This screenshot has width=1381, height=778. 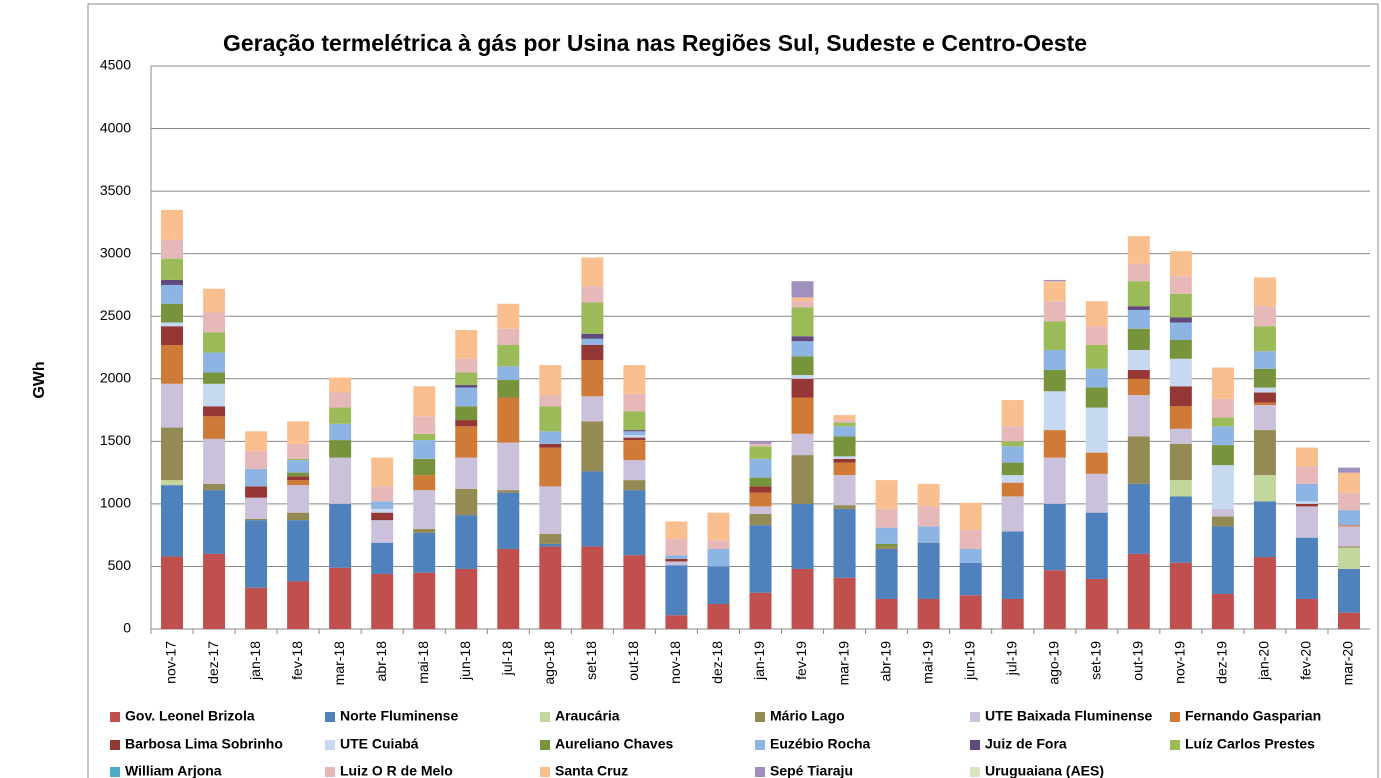 I want to click on x-tick-label: out-19, so click(x=1138, y=661).